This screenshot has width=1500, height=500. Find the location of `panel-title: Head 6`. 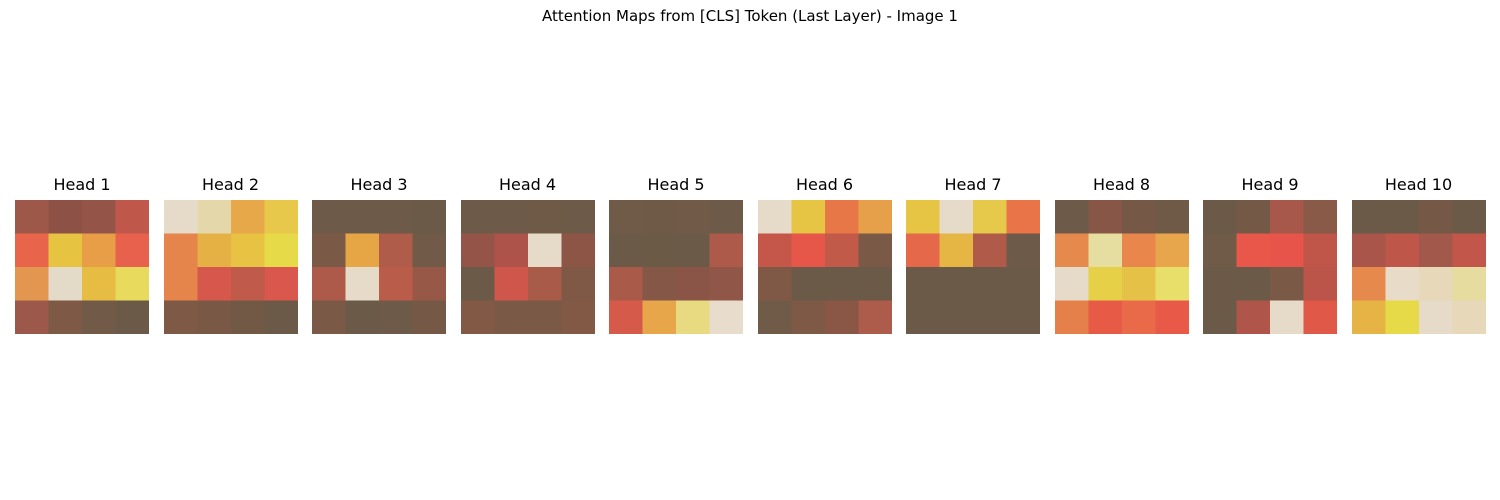

panel-title: Head 6 is located at coordinates (824, 184).